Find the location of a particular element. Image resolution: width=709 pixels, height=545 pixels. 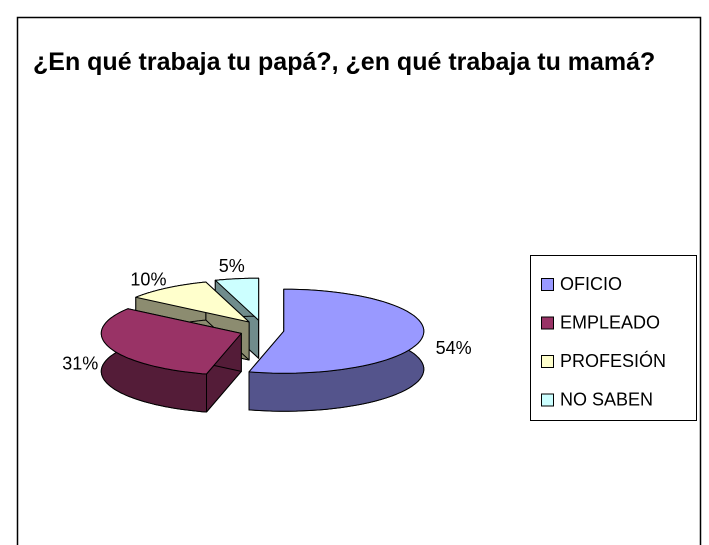

data-label: 31% is located at coordinates (80, 364).